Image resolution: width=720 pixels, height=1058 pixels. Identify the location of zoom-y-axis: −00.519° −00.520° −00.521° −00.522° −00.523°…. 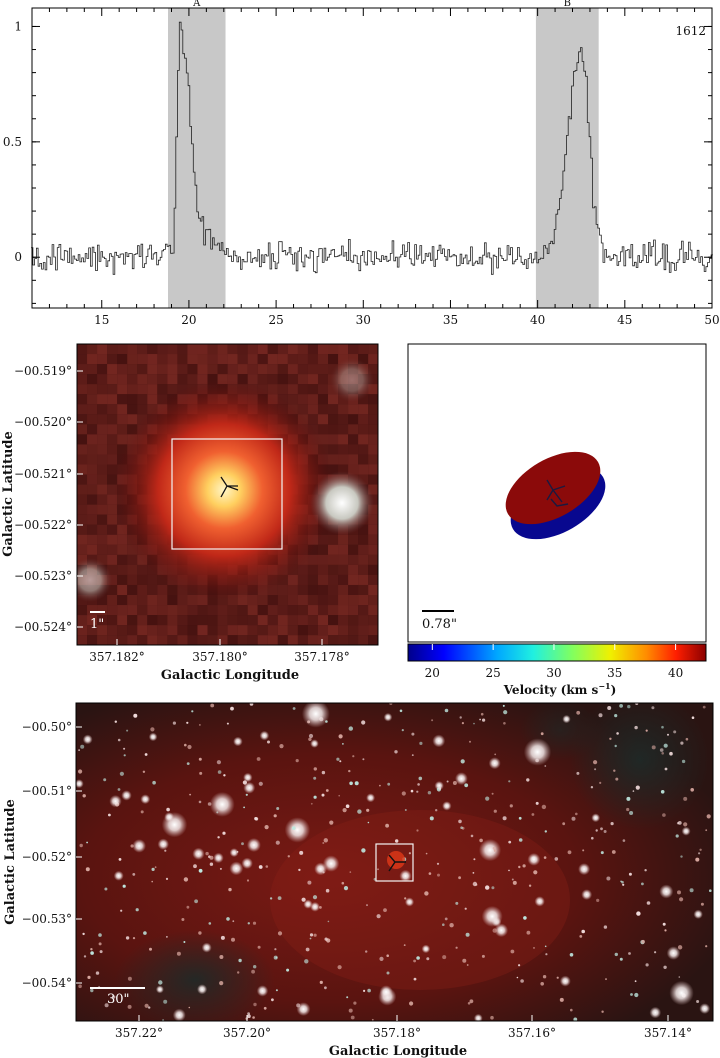
(48, 499).